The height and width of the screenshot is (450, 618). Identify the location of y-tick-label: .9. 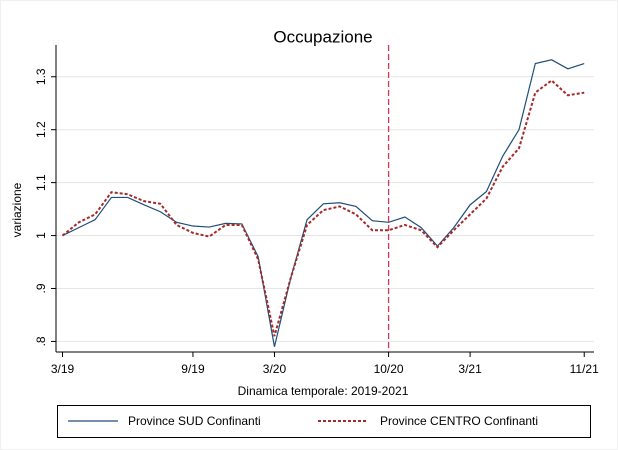
(41, 288).